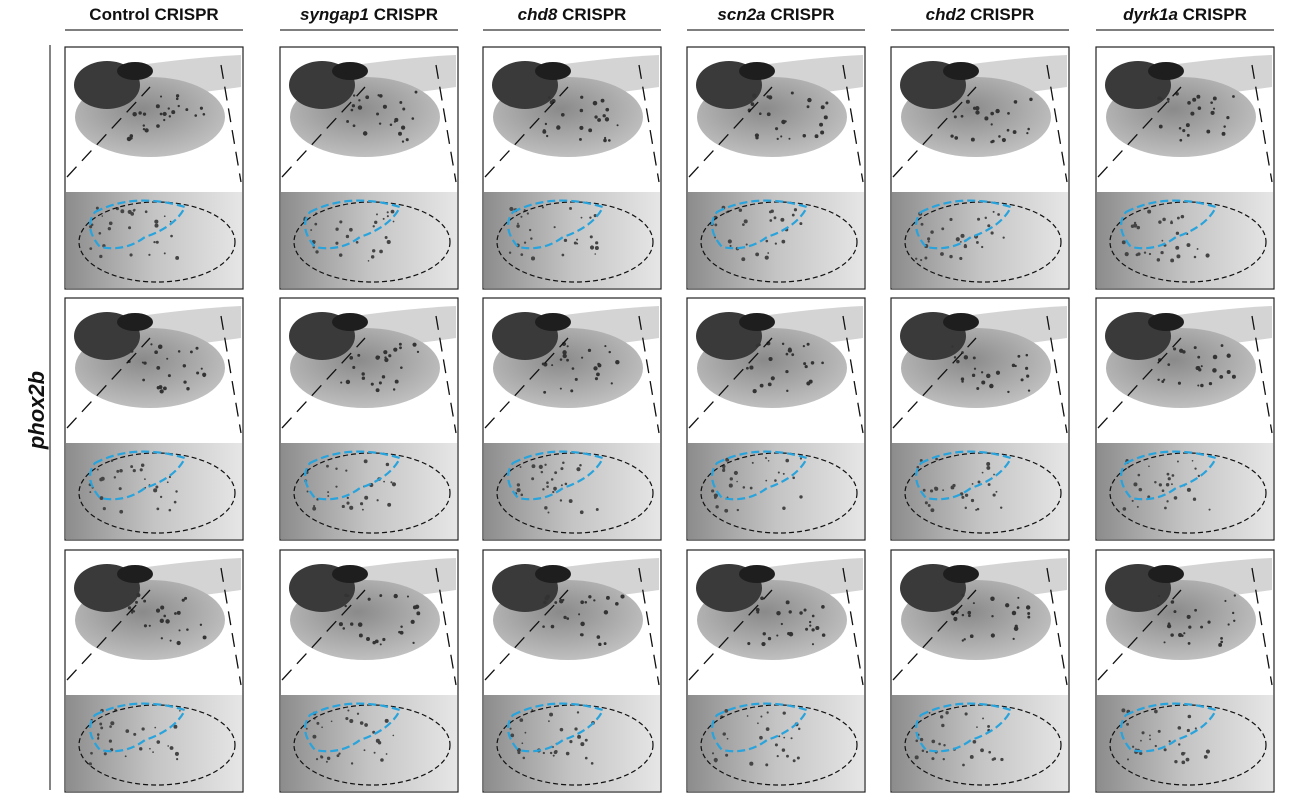 This screenshot has height=809, width=1295. I want to click on header-text: CRISPR, so click(1002, 14).